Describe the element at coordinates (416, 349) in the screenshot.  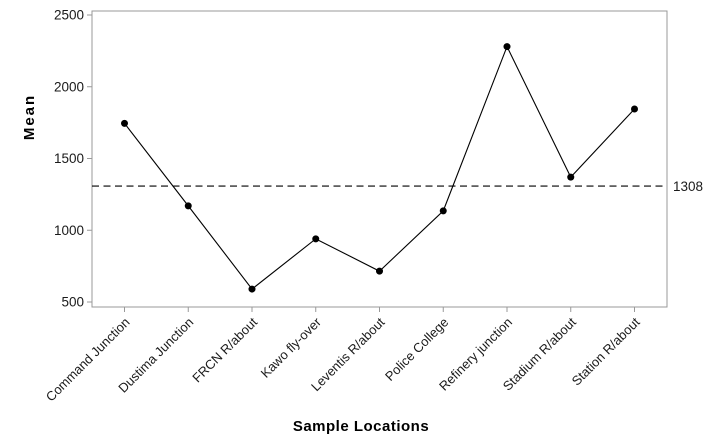
I see `x-tick-label: Police College` at that location.